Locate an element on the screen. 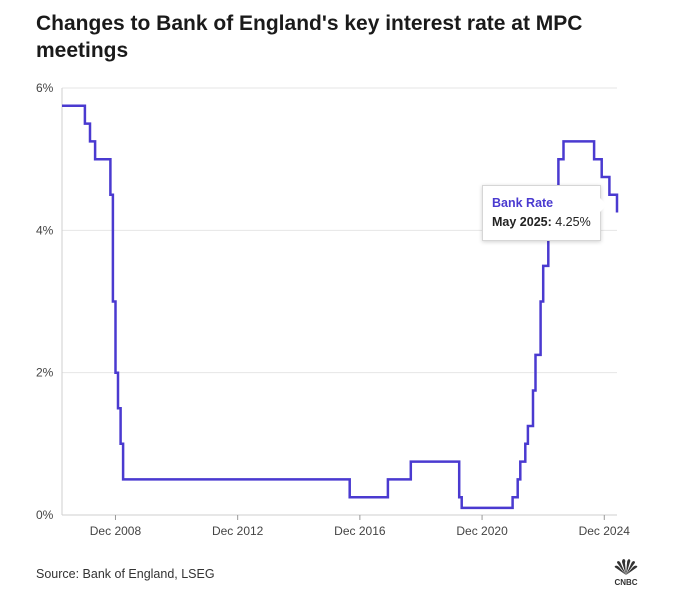 The width and height of the screenshot is (681, 592). y-tick-label: 4% is located at coordinates (45, 230).